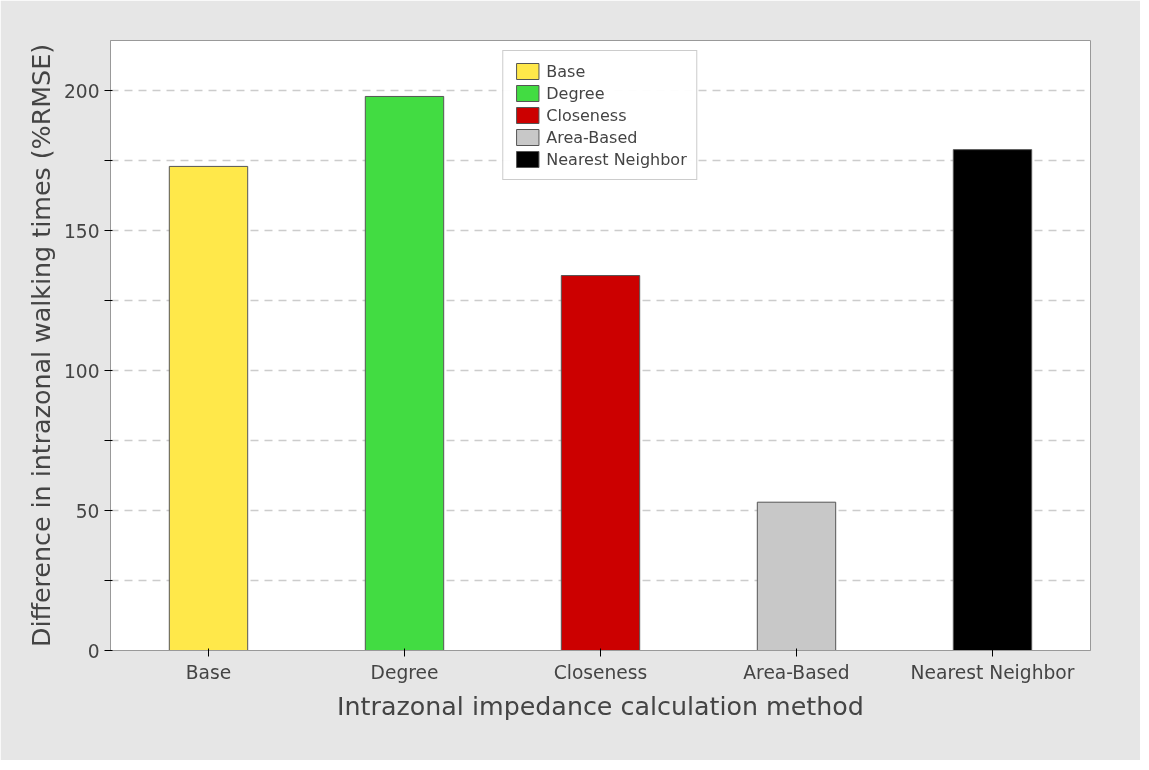 This screenshot has height=770, width=1149. Describe the element at coordinates (600, 705) in the screenshot. I see `x-axis-title: Intrazonal impedance calculation method` at that location.